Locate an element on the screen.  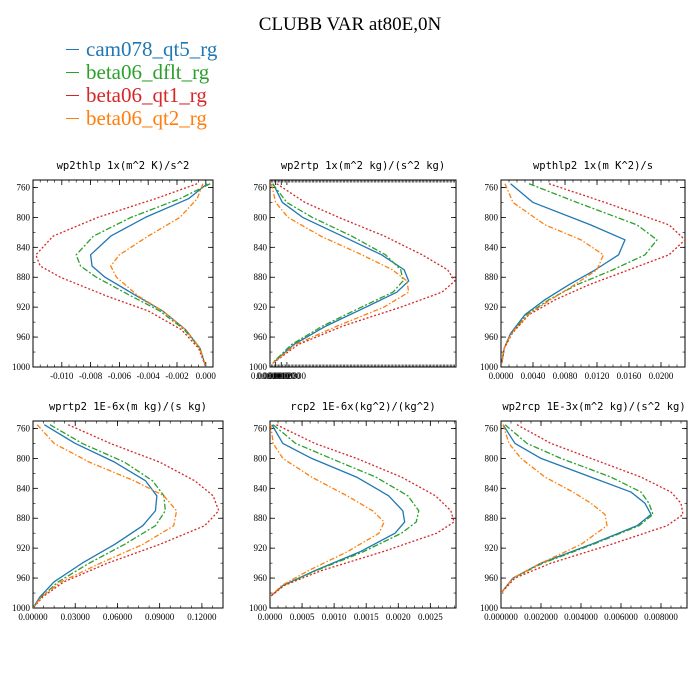
x-tick-label: 0.00000 is located at coordinates (33, 617).